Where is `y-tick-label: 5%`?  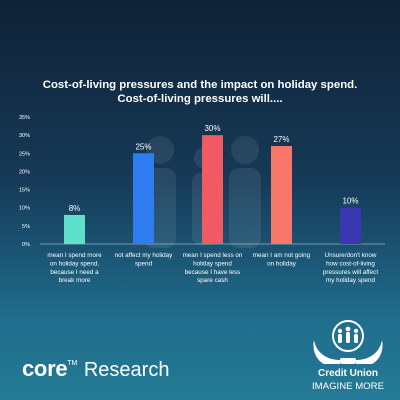 y-tick-label: 5% is located at coordinates (26, 227).